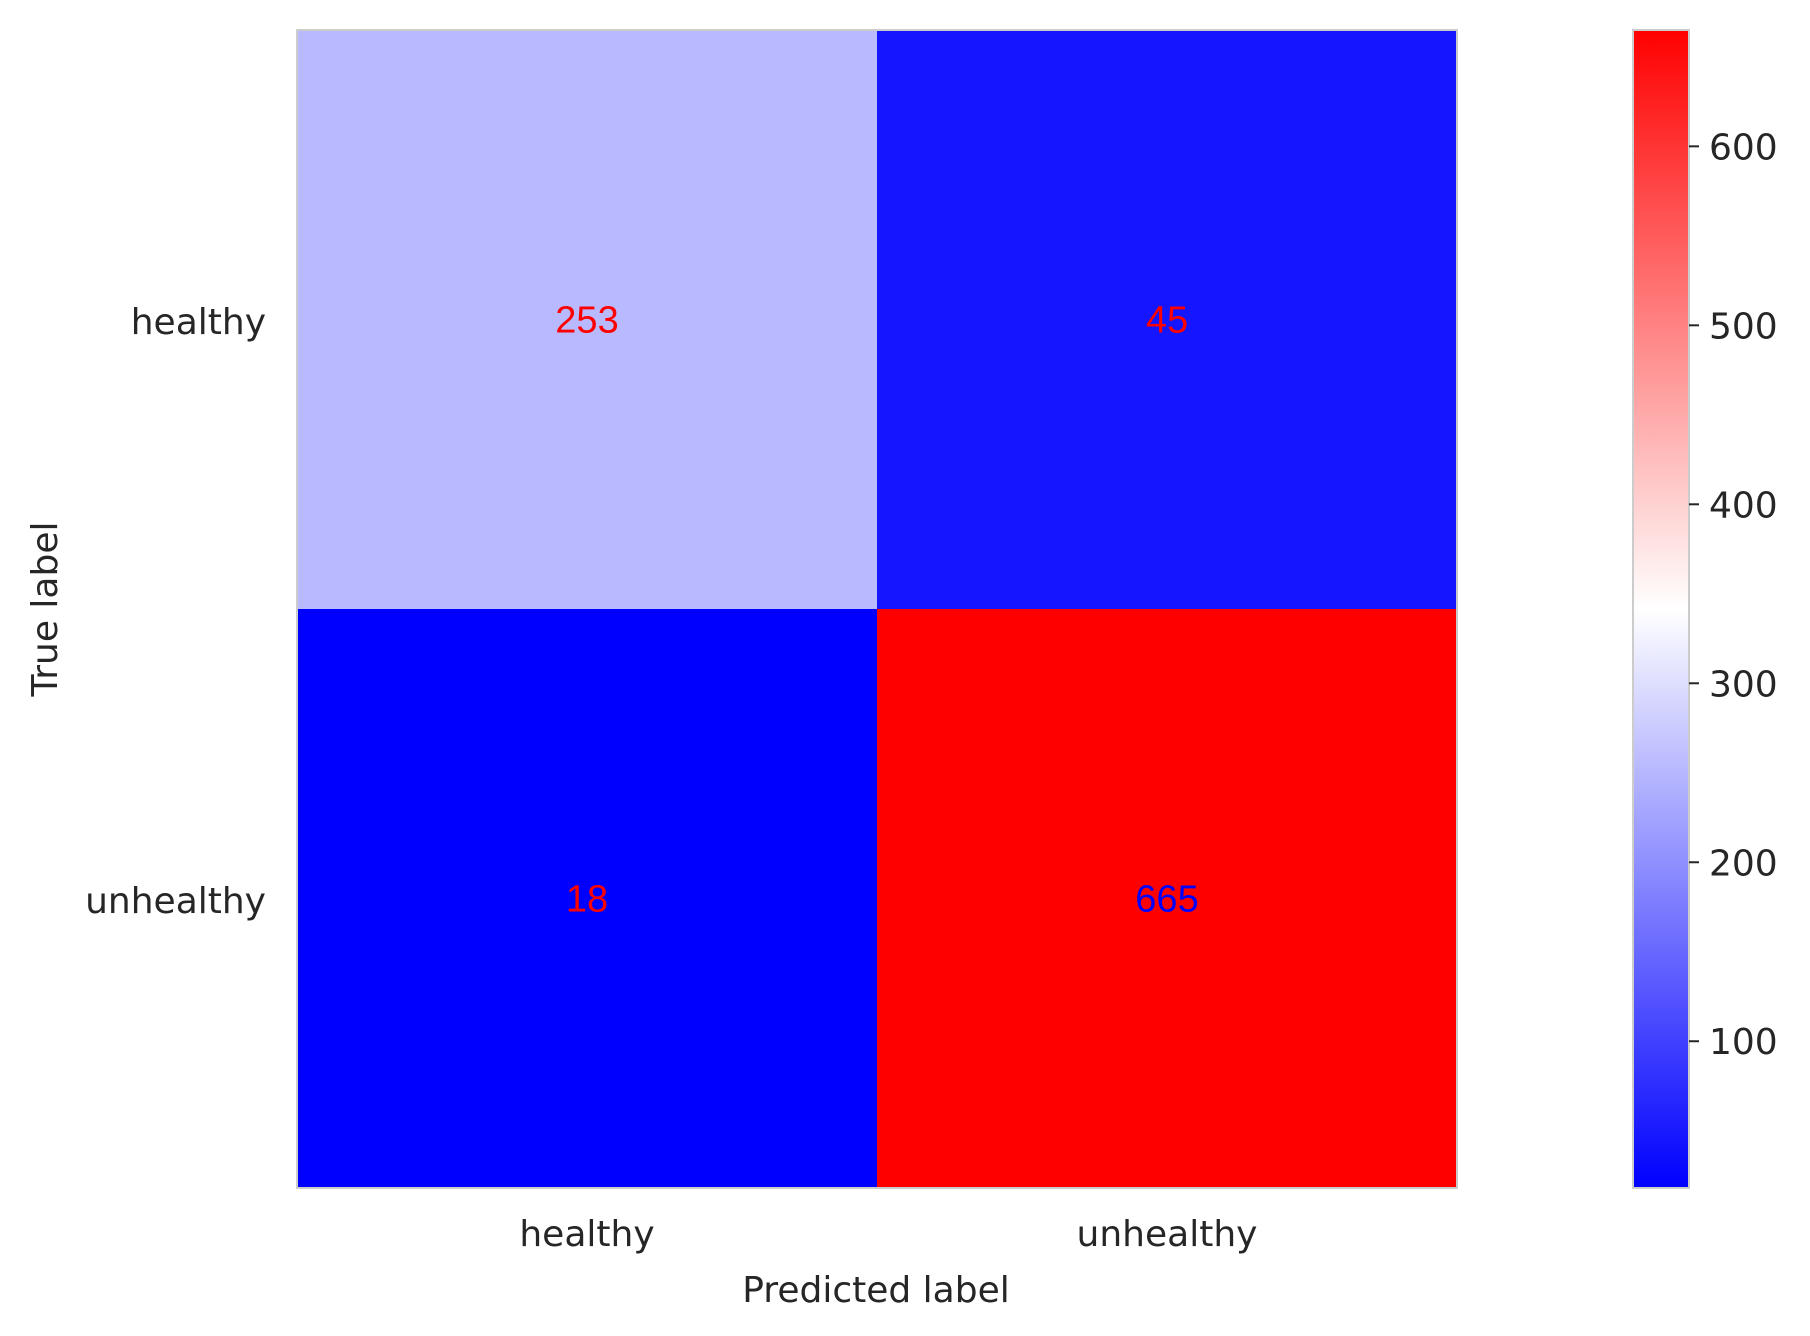 The width and height of the screenshot is (1810, 1336). Describe the element at coordinates (45, 610) in the screenshot. I see `y-axis-label: True label` at that location.